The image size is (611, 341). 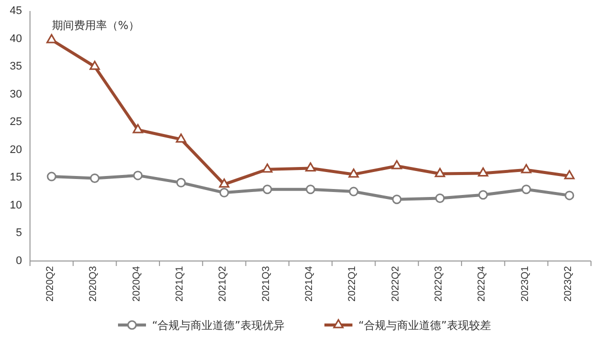 What do you see at coordinates (16, 94) in the screenshot?
I see `y-tick-label: 30` at bounding box center [16, 94].